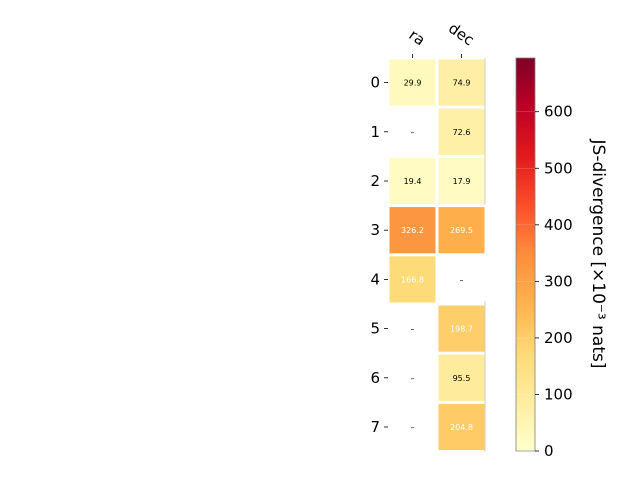 The image size is (640, 484). I want to click on cell-value-label: 29.9, so click(413, 83).